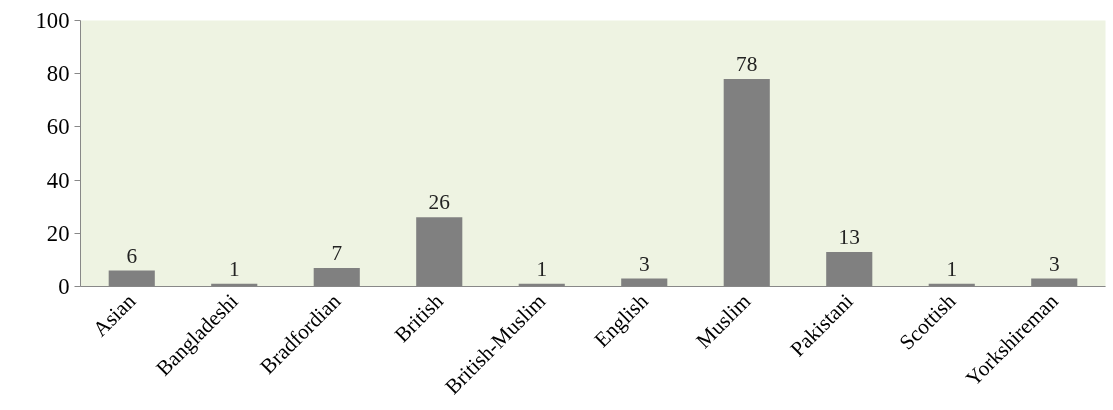 This screenshot has width=1113, height=410. Describe the element at coordinates (132, 255) in the screenshot. I see `data-label: 6` at that location.